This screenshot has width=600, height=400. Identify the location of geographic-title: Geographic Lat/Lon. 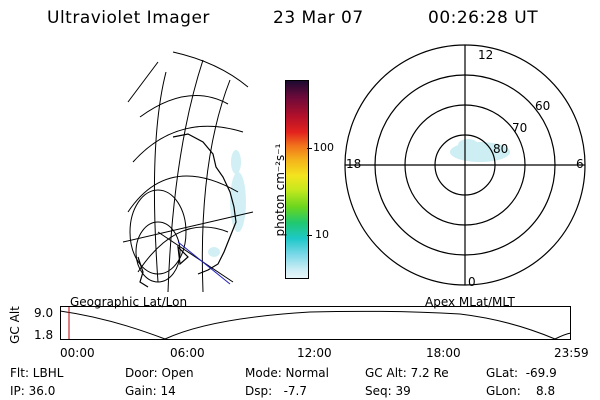
(129, 302).